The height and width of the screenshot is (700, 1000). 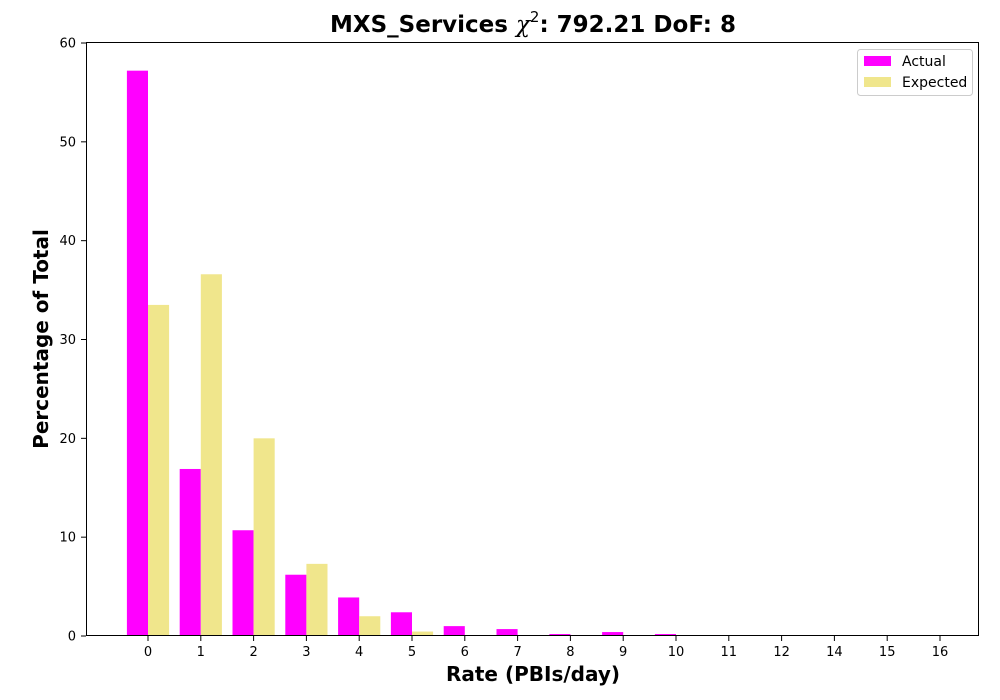 What do you see at coordinates (201, 652) in the screenshot?
I see `x-tick-label-1: 1` at bounding box center [201, 652].